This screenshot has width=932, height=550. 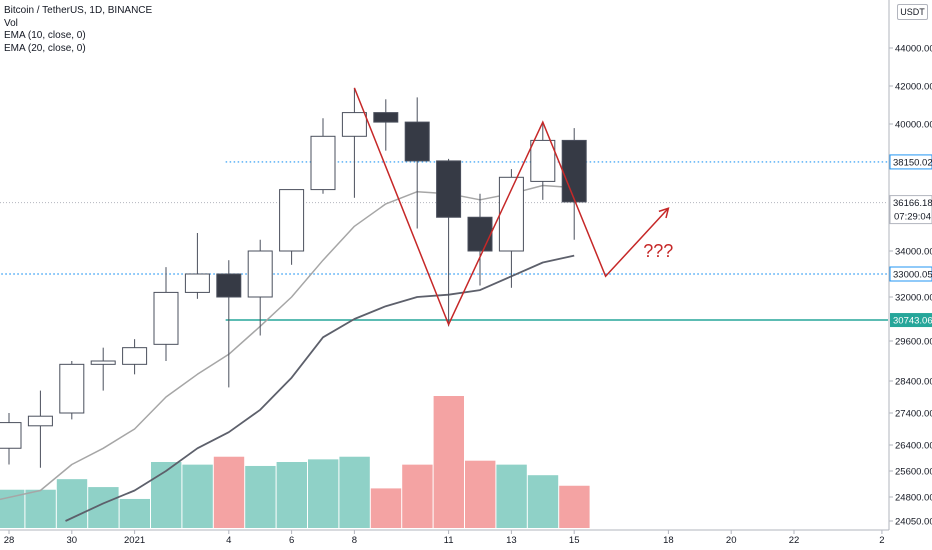 What do you see at coordinates (664, 213) in the screenshot?
I see `annotation-arrowhead` at bounding box center [664, 213].